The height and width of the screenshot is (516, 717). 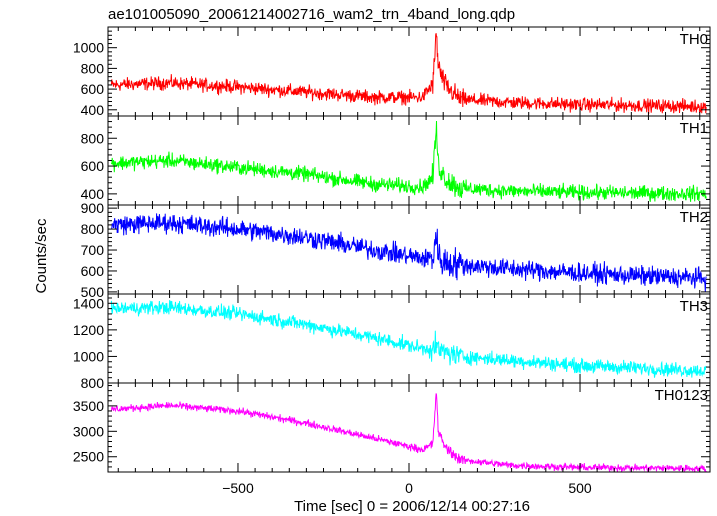 I want to click on series-line-th0123, so click(x=408, y=432).